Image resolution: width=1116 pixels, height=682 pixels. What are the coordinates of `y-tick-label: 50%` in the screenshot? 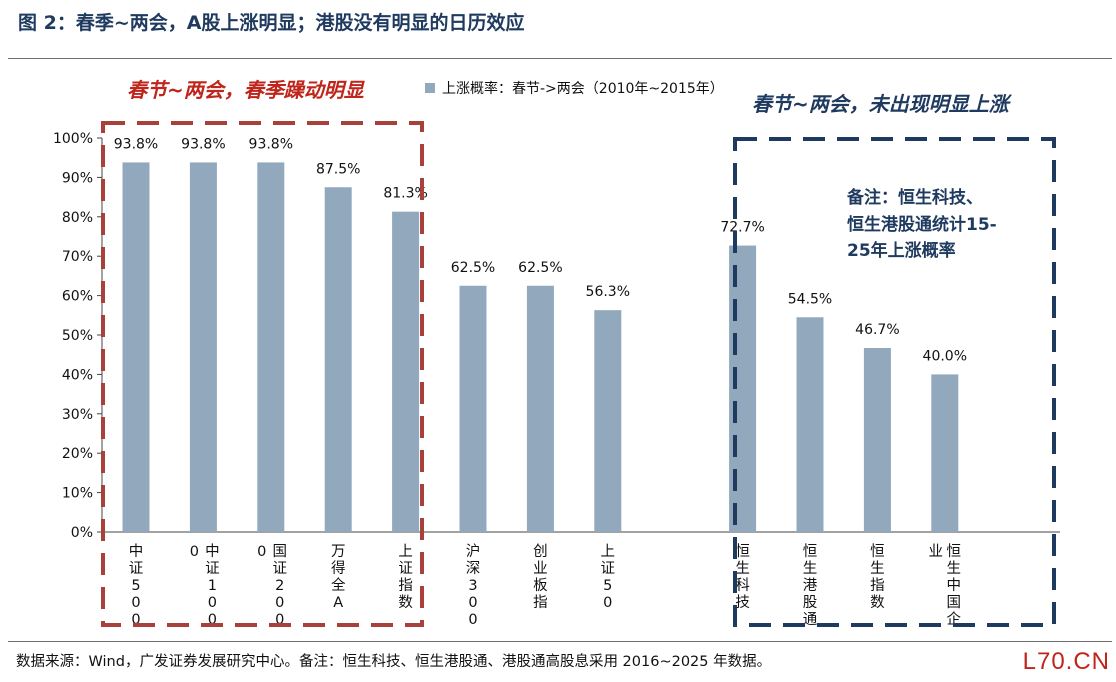 It's located at (77, 336).